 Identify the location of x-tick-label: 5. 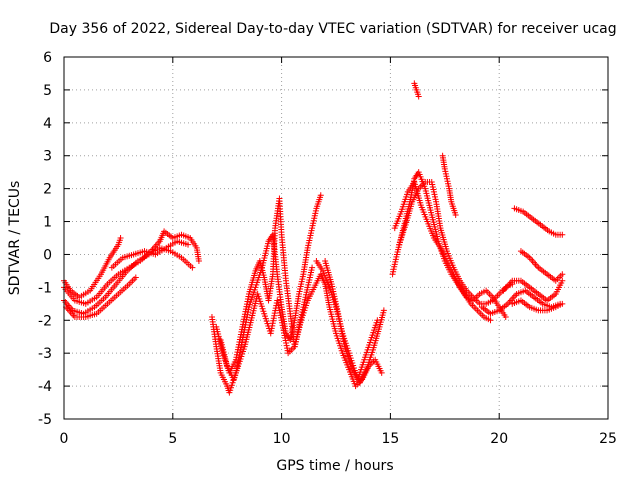
(172, 439).